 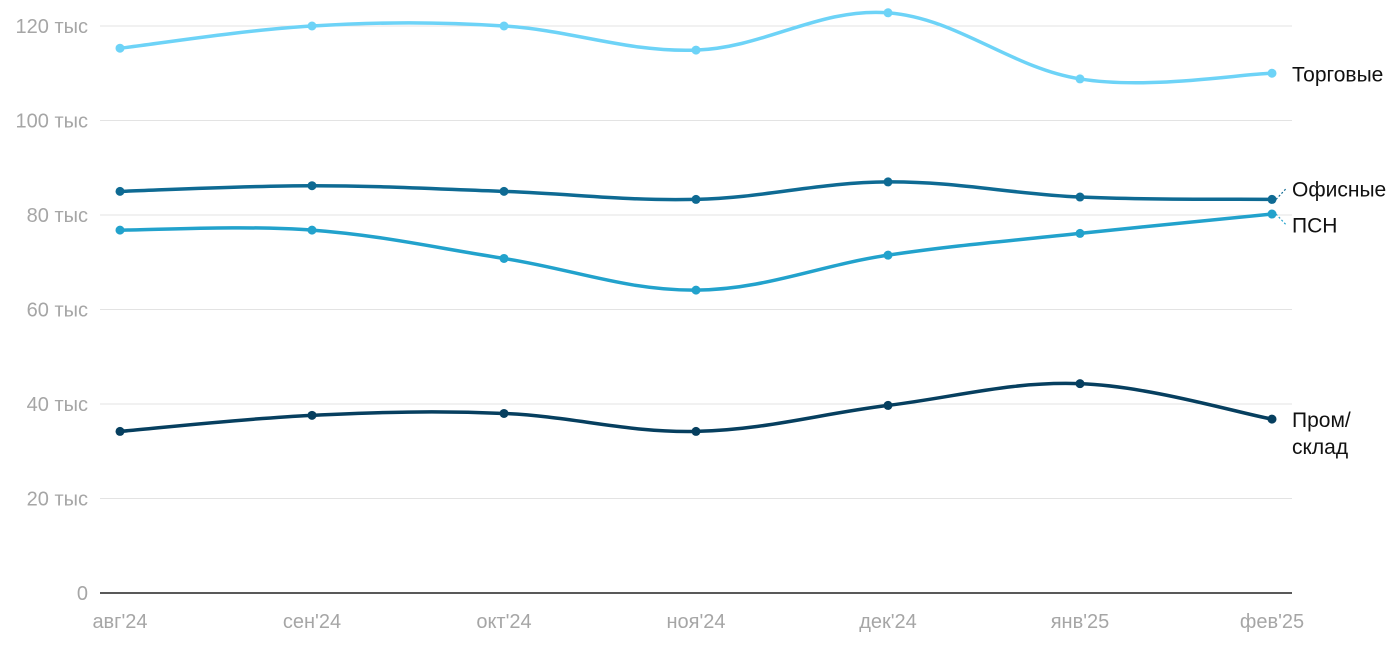 What do you see at coordinates (1080, 622) in the screenshot?
I see `x-tick-label: янв'25` at bounding box center [1080, 622].